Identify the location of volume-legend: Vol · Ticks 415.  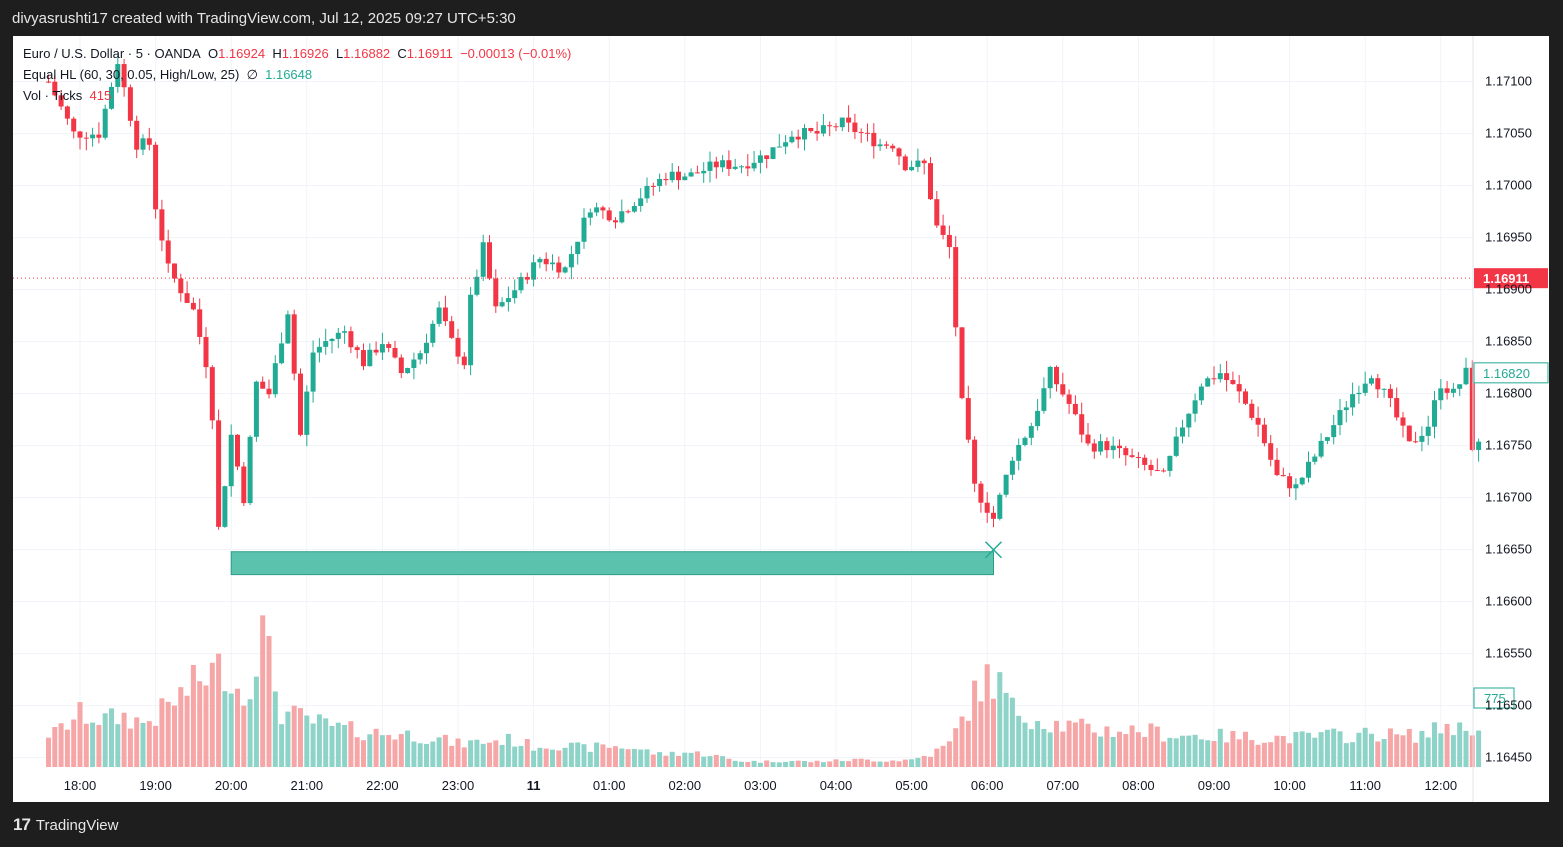
(67, 95).